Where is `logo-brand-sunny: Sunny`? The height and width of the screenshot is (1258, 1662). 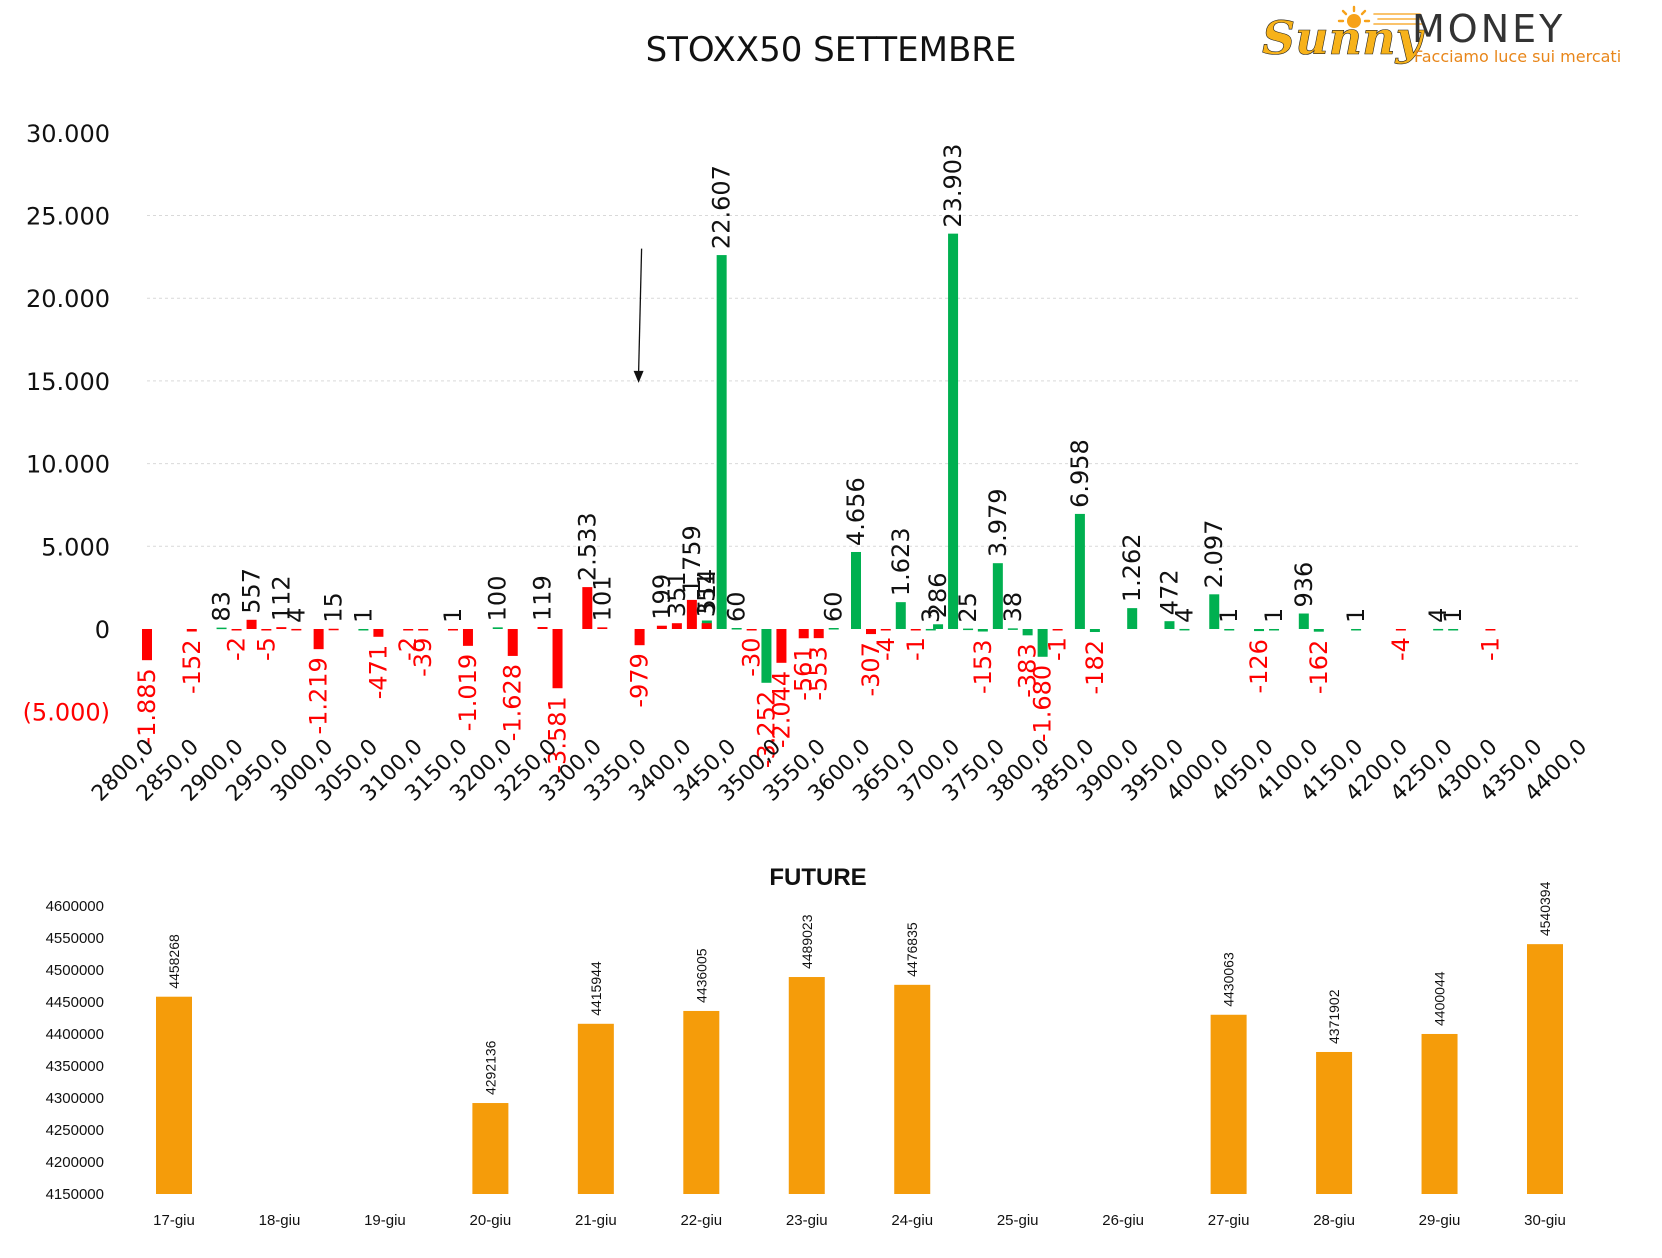 logo-brand-sunny: Sunny is located at coordinates (1344, 38).